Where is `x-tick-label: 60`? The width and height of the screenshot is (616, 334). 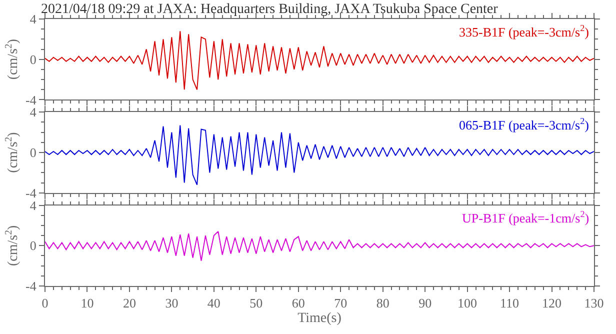 x-tick-label: 60 is located at coordinates (298, 303).